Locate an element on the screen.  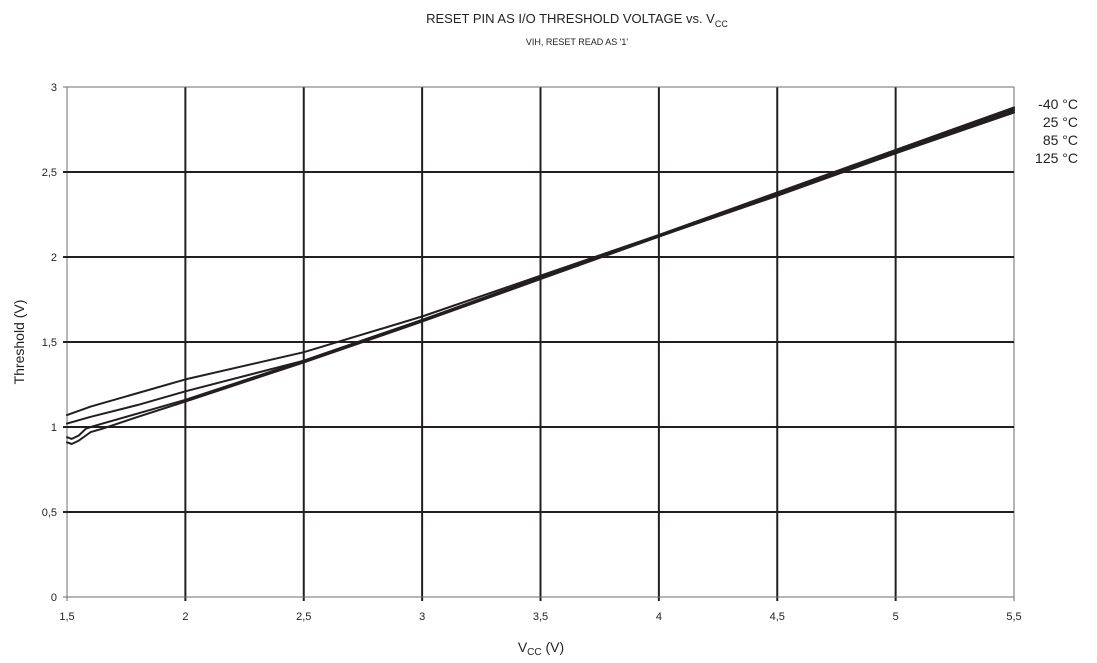
y-tick-label: 0 is located at coordinates (54, 598).